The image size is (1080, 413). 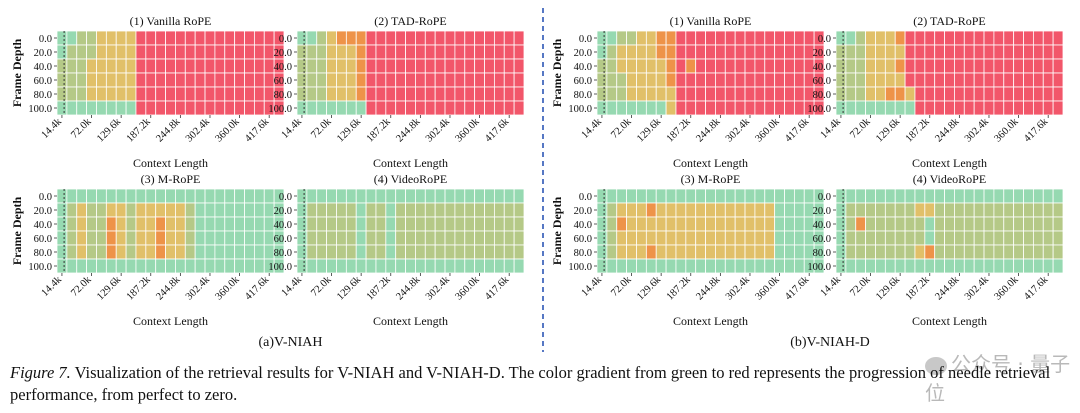 I want to click on x-tick-label: 302.4k, so click(x=438, y=288).